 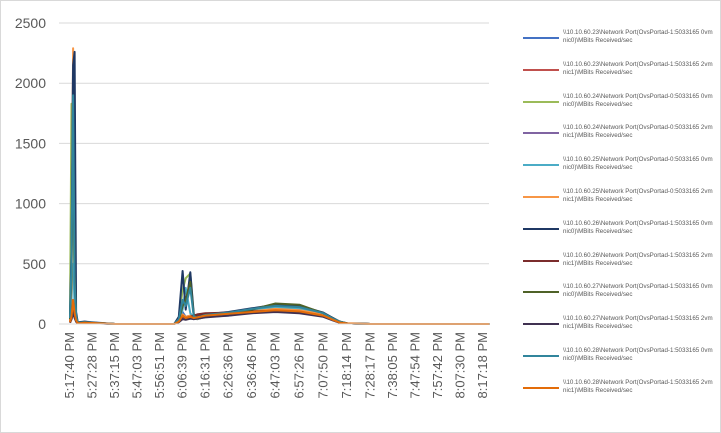 What do you see at coordinates (392, 365) in the screenshot?
I see `x-tick-label: 7:38:05 PM` at bounding box center [392, 365].